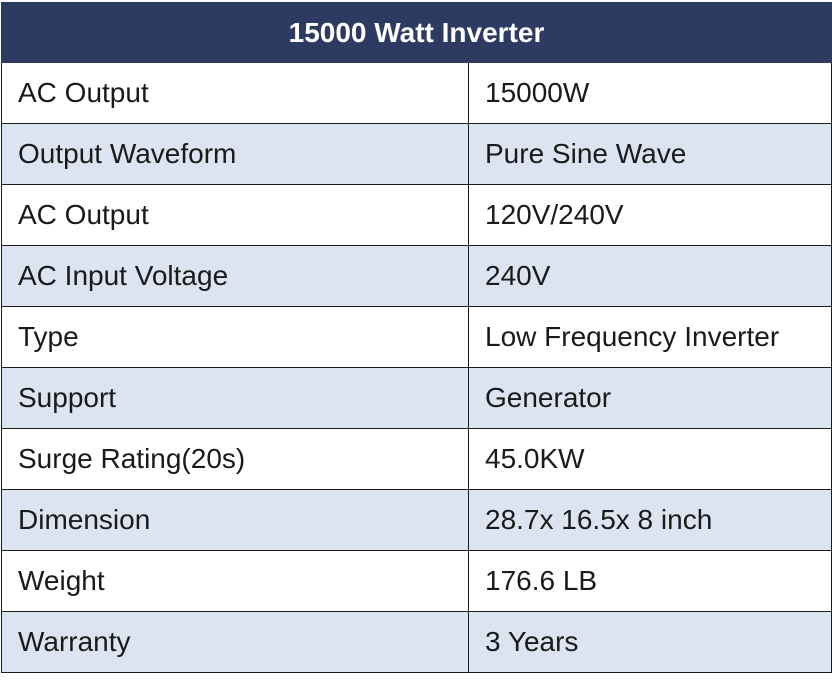 The height and width of the screenshot is (700, 832). What do you see at coordinates (235, 520) in the screenshot?
I see `spec-label: Dimension` at bounding box center [235, 520].